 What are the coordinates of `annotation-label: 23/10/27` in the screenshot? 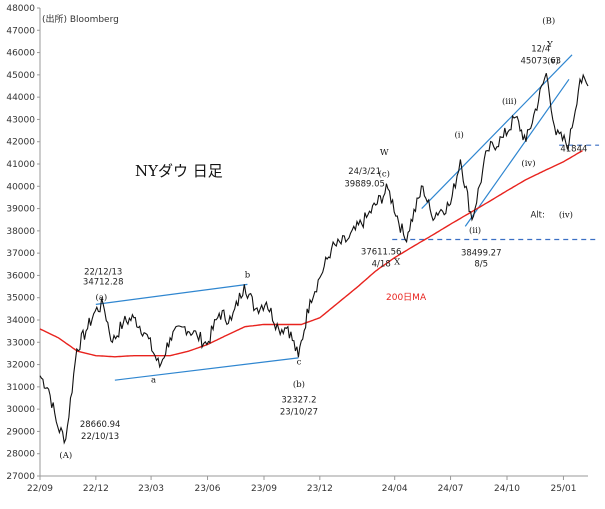 It's located at (299, 413).